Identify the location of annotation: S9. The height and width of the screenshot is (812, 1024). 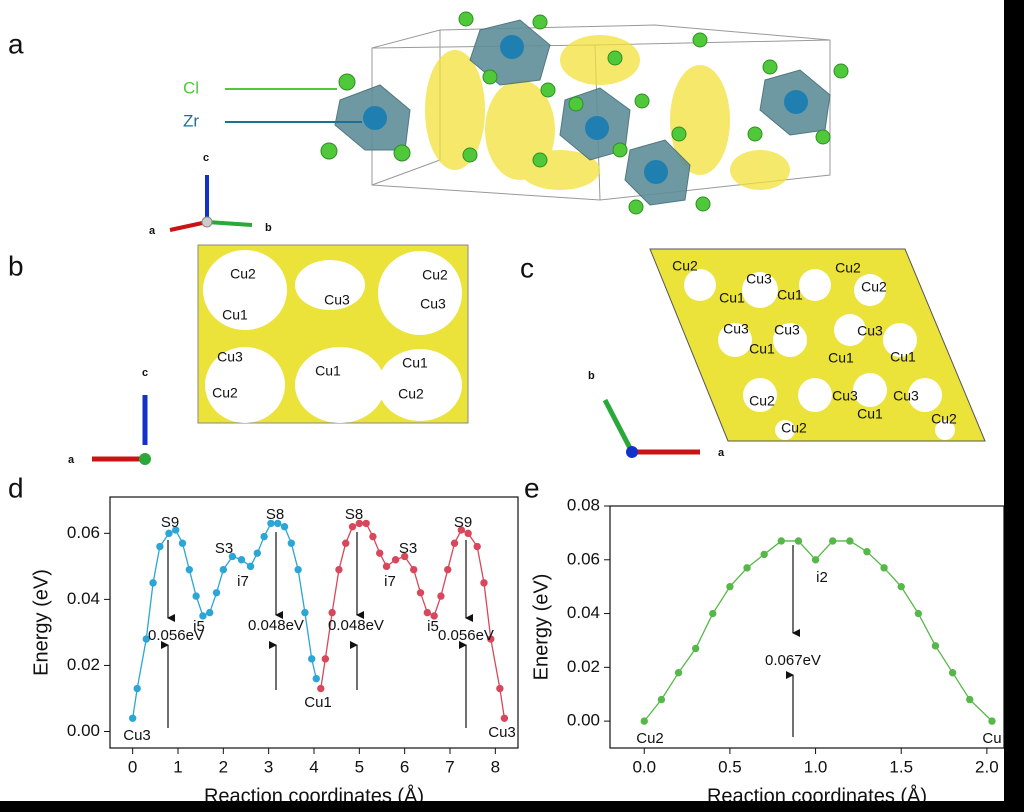
(463, 522).